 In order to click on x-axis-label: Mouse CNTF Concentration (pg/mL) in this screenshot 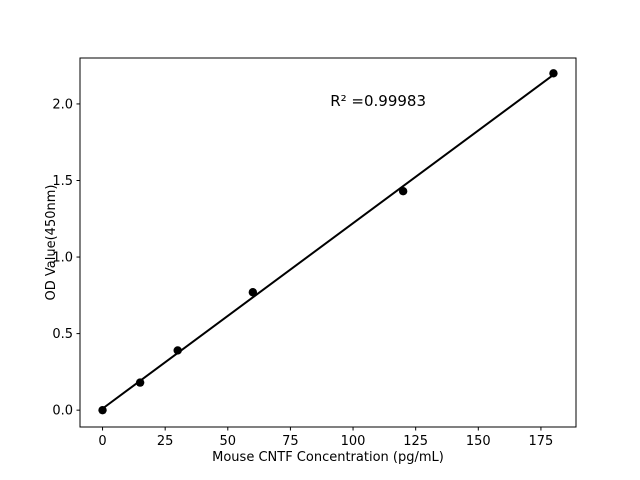, I will do `click(328, 457)`.